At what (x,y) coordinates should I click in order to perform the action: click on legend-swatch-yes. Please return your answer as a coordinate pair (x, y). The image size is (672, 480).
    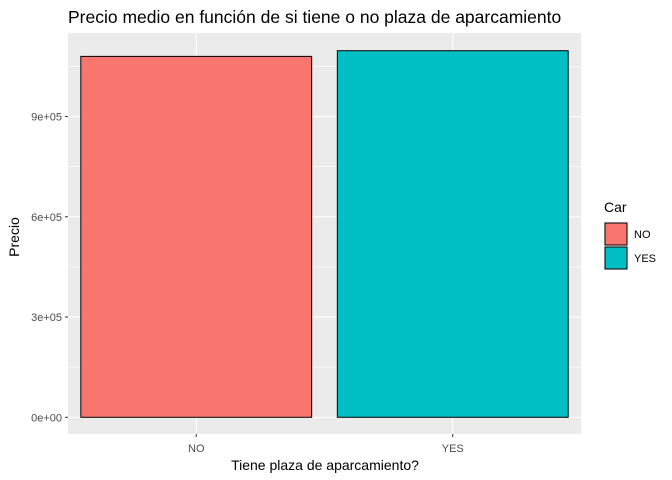
    Looking at the image, I should click on (616, 258).